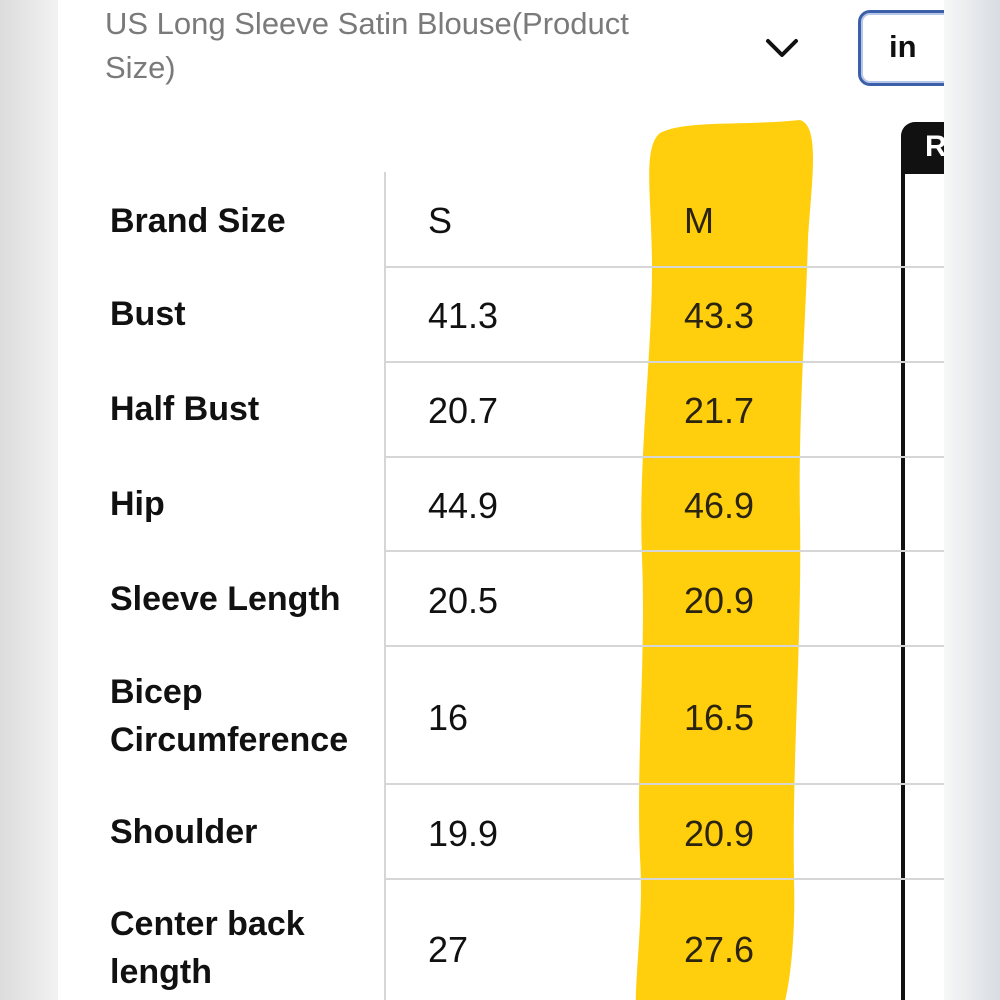 This screenshot has height=1000, width=1000. What do you see at coordinates (198, 221) in the screenshot?
I see `row-label-brand-size: Brand Size` at bounding box center [198, 221].